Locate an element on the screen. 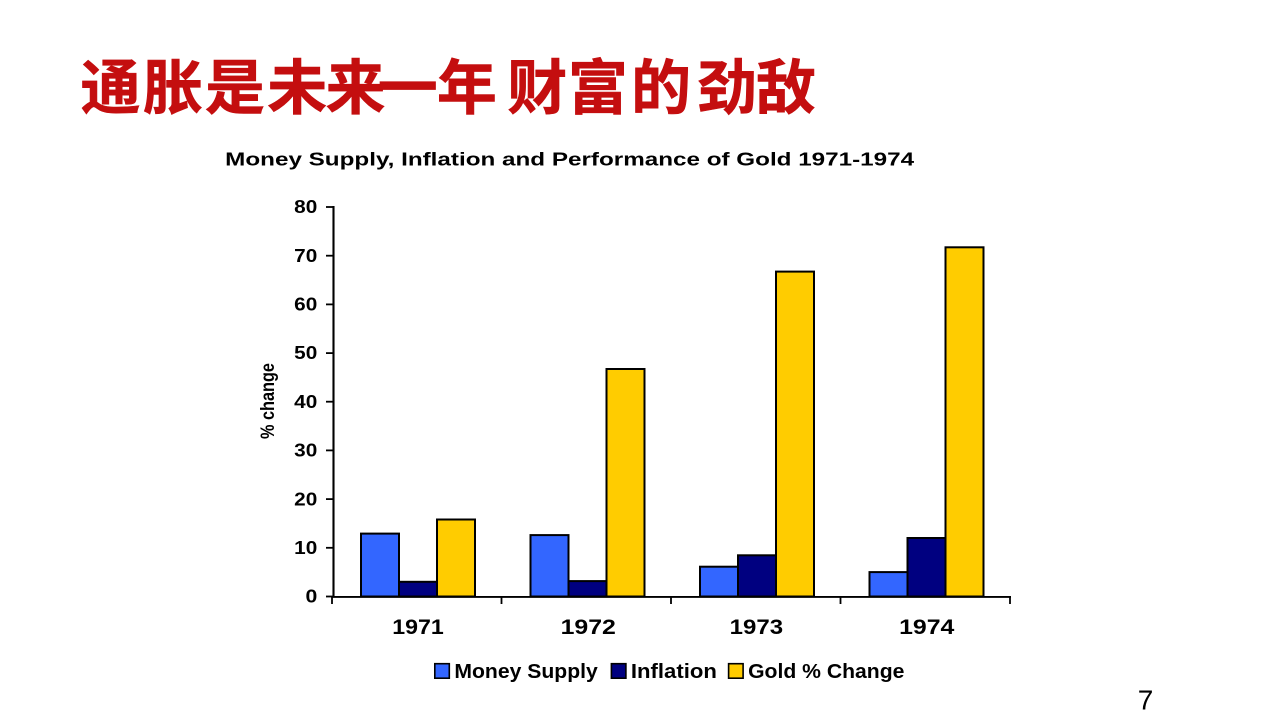  svg-text: 1972 is located at coordinates (588, 627).